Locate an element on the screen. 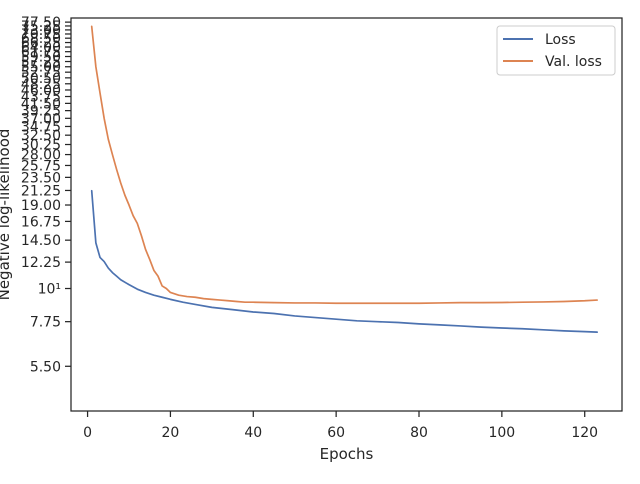 The width and height of the screenshot is (640, 484). y-tick-label: 19.00 is located at coordinates (41, 206).